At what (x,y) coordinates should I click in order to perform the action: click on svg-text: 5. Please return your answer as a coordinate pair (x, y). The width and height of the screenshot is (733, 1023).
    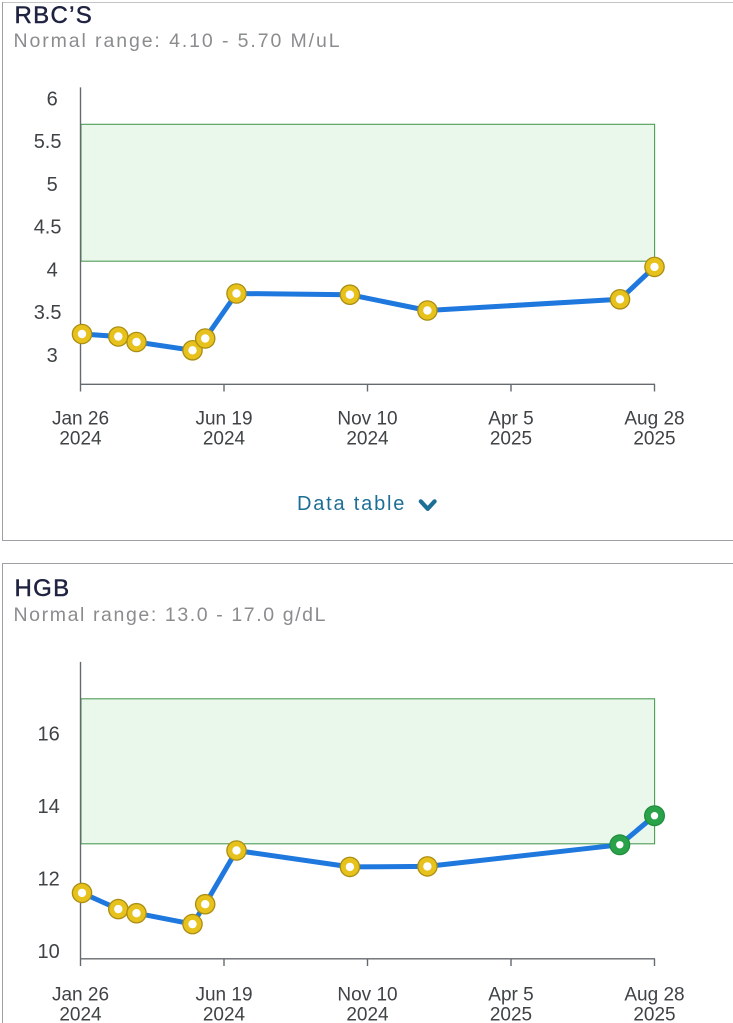
    Looking at the image, I should click on (52, 185).